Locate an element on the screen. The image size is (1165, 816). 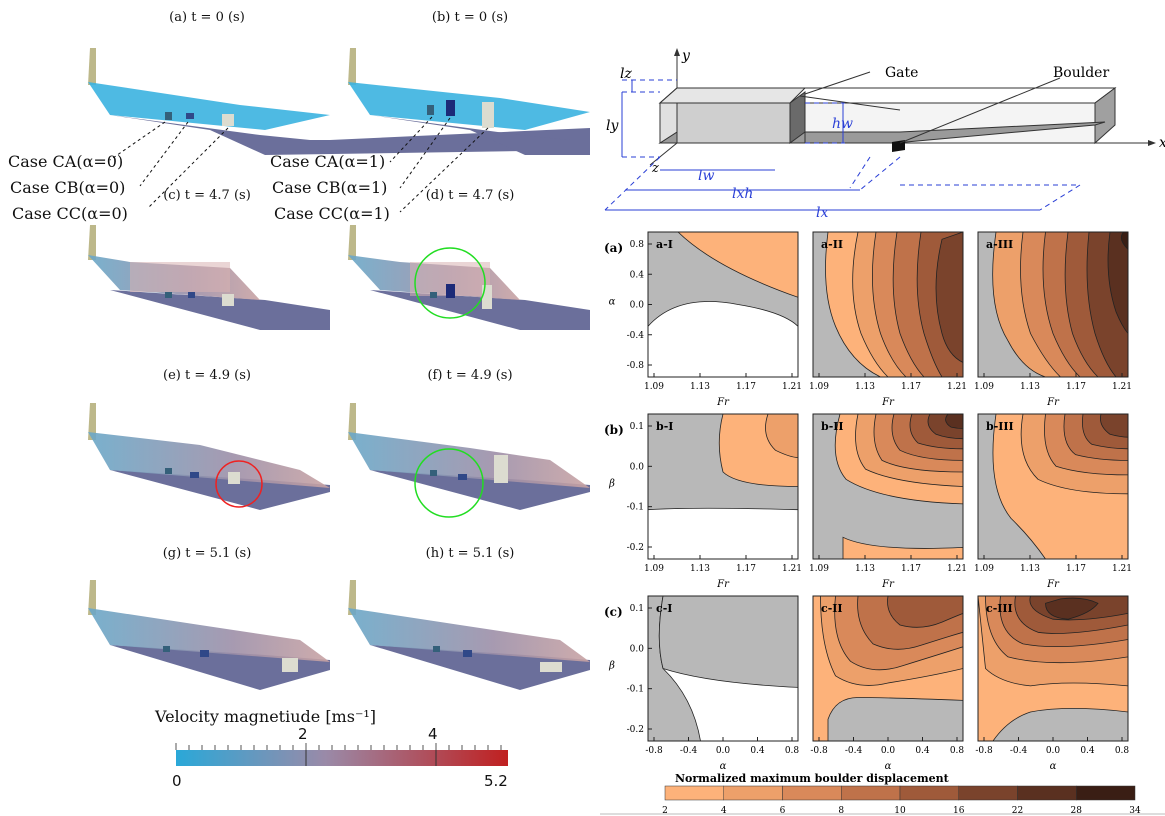
x-tick-label: -0.4 is located at coordinates (854, 751).